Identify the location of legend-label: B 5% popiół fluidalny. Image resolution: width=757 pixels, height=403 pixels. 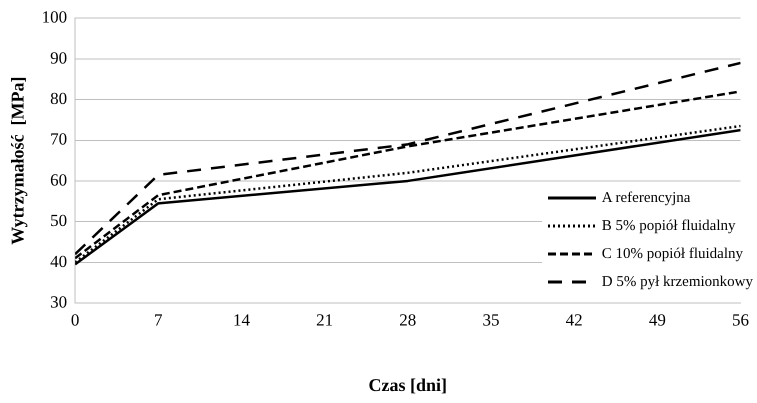
(669, 226).